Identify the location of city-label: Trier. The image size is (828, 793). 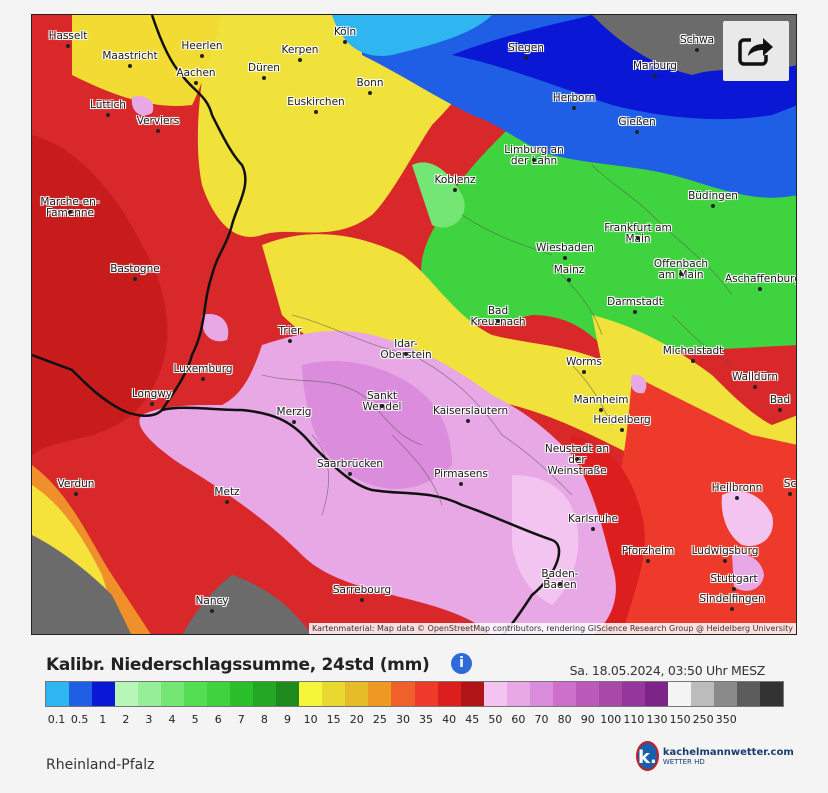
(290, 331).